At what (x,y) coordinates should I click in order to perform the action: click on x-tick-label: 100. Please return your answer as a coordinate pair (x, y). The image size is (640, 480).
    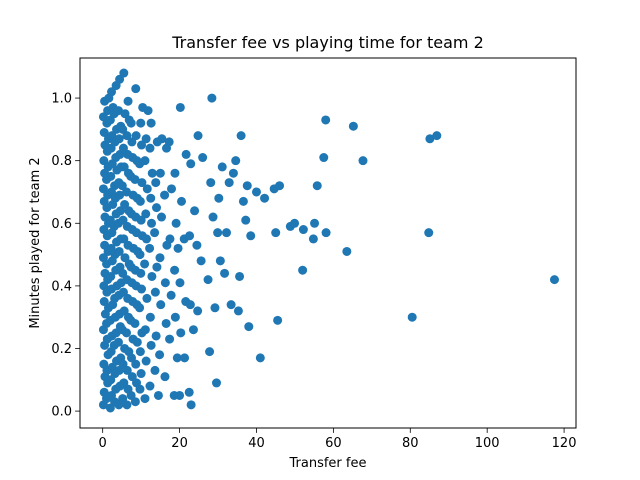
    Looking at the image, I should click on (487, 443).